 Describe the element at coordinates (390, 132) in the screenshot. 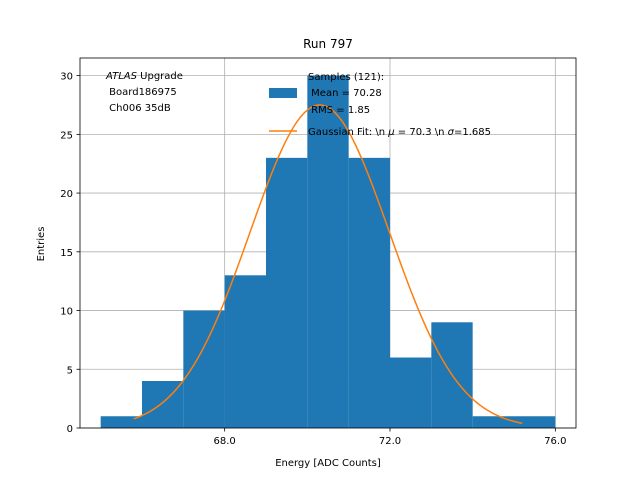

I see `legend-fit-mu: μ` at that location.